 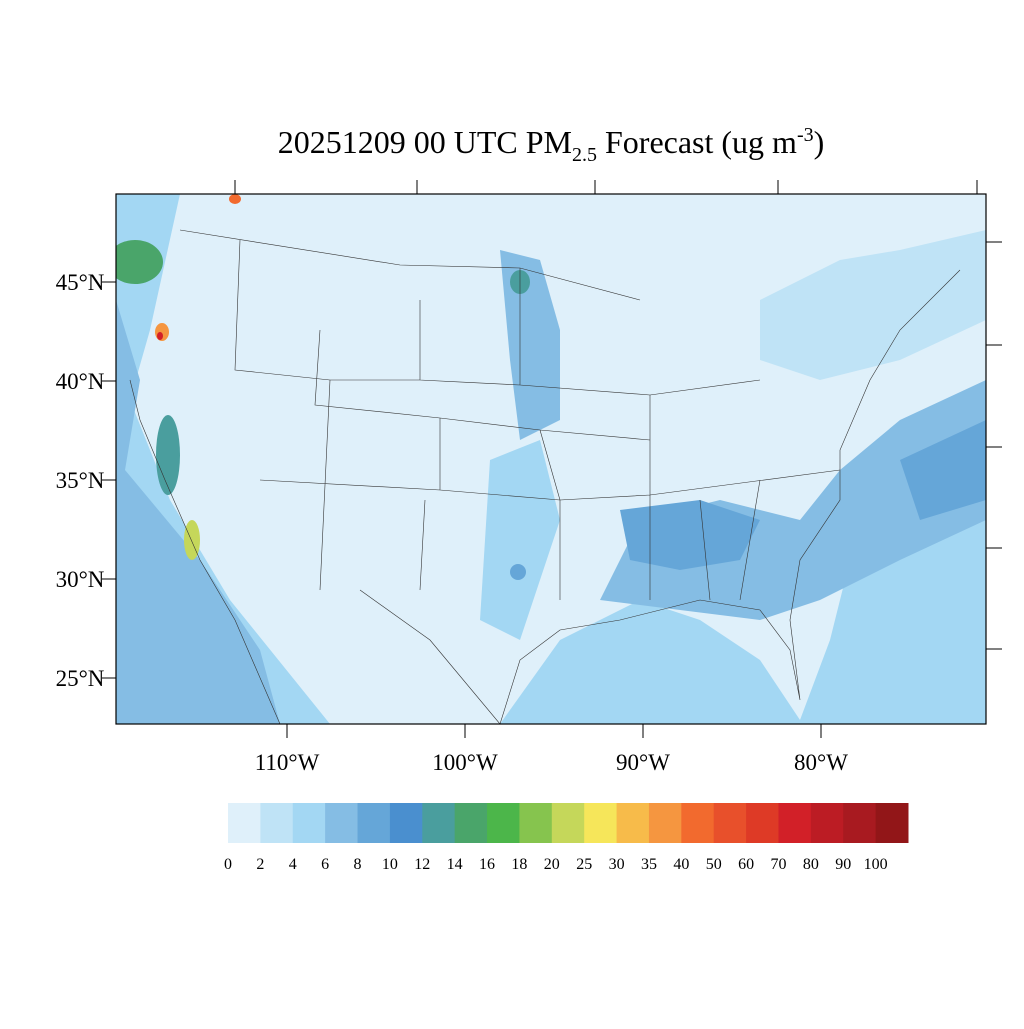 I want to click on lon-label: 80°W, so click(x=821, y=762).